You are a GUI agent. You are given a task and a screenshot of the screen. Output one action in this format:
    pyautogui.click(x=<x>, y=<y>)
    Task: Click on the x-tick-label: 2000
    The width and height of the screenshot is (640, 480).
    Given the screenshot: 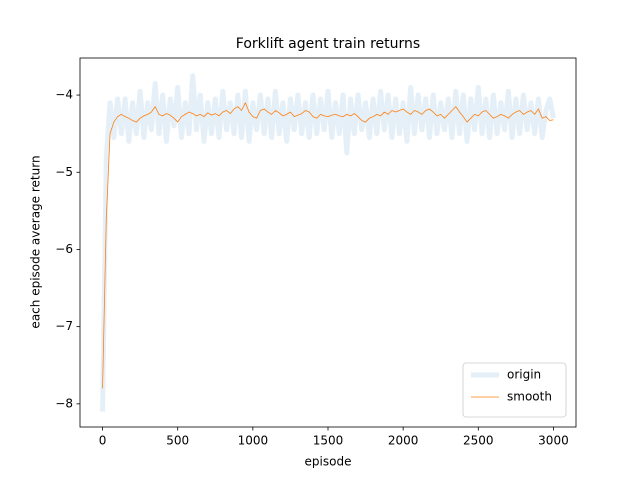 What is the action you would take?
    pyautogui.click(x=403, y=441)
    